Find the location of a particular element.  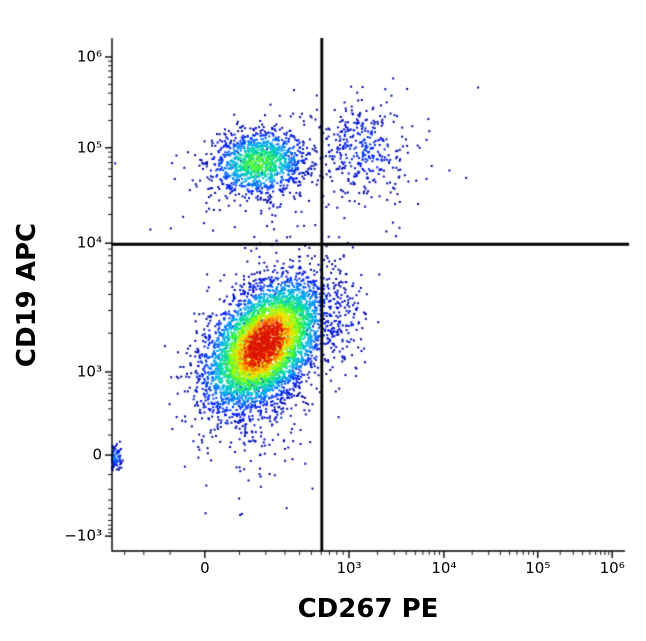

x-tick-label: 0 is located at coordinates (205, 568).